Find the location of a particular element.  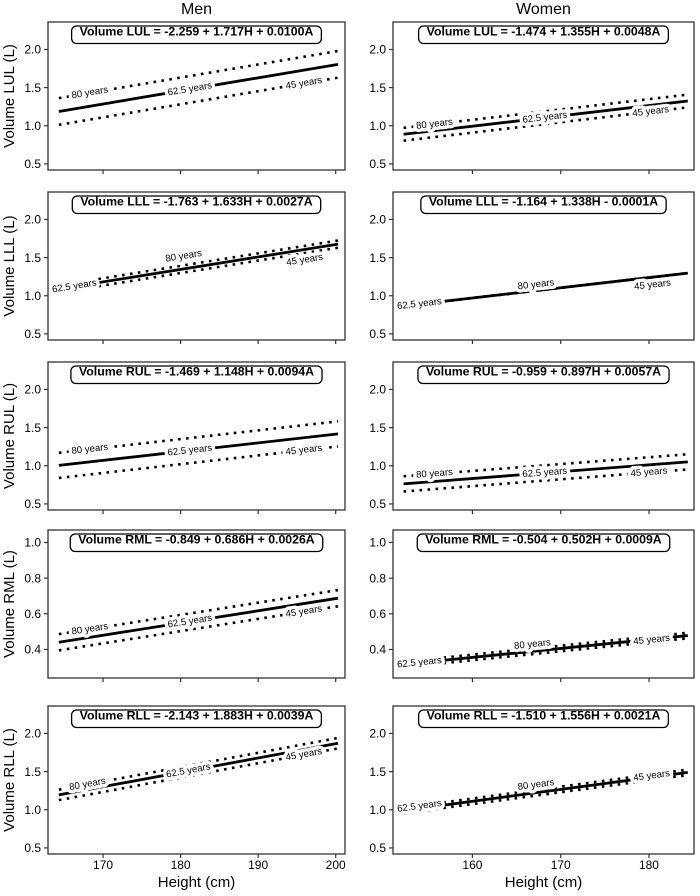

equation-label: Volume RUL = -1.469 + 1.148H + 0.0094A is located at coordinates (196, 372).